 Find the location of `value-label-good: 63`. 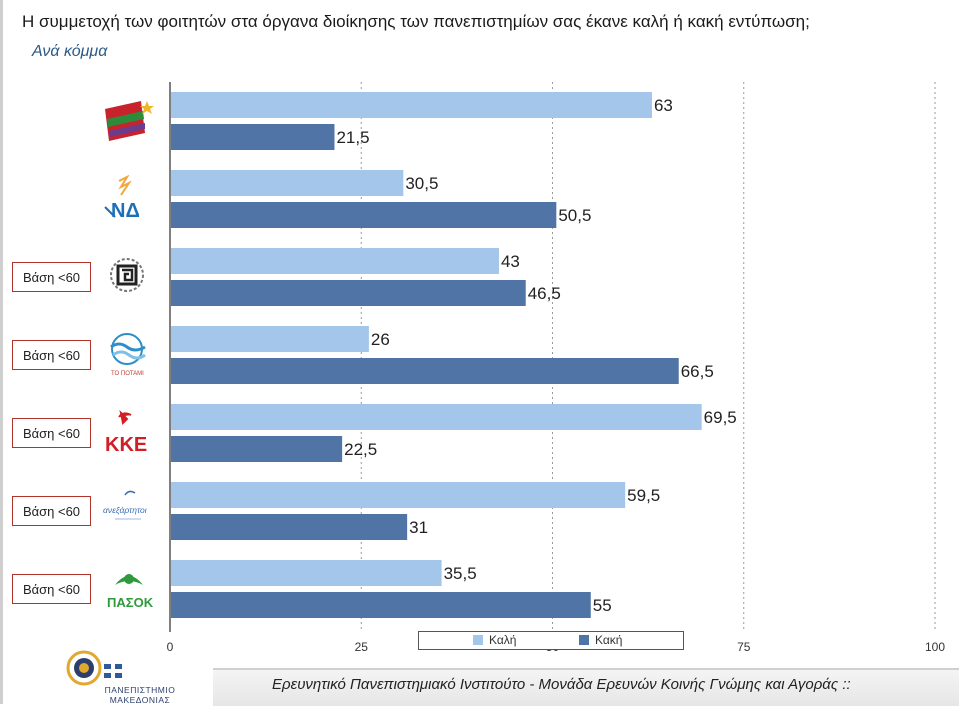

value-label-good: 63 is located at coordinates (663, 105).